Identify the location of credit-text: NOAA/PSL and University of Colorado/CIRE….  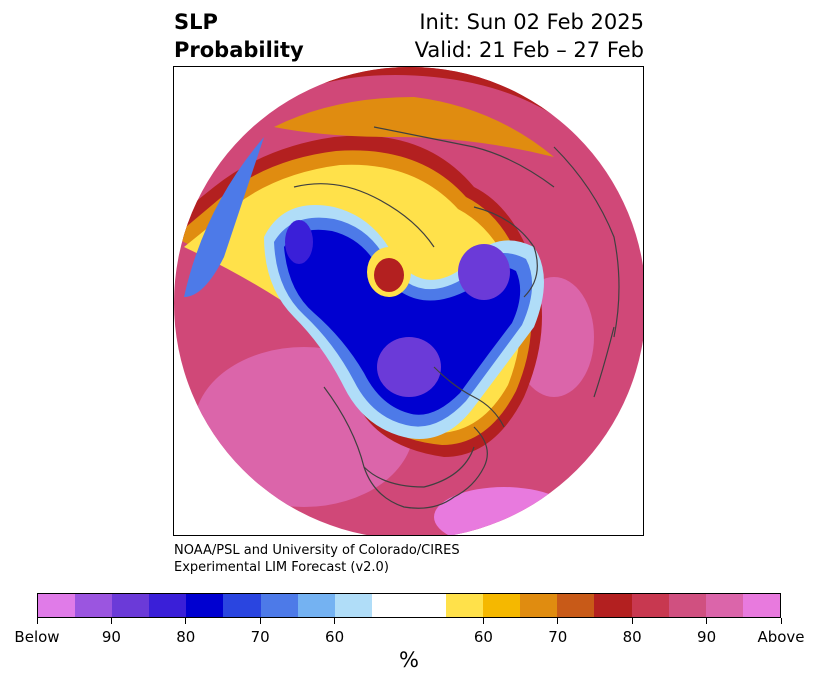
(317, 559).